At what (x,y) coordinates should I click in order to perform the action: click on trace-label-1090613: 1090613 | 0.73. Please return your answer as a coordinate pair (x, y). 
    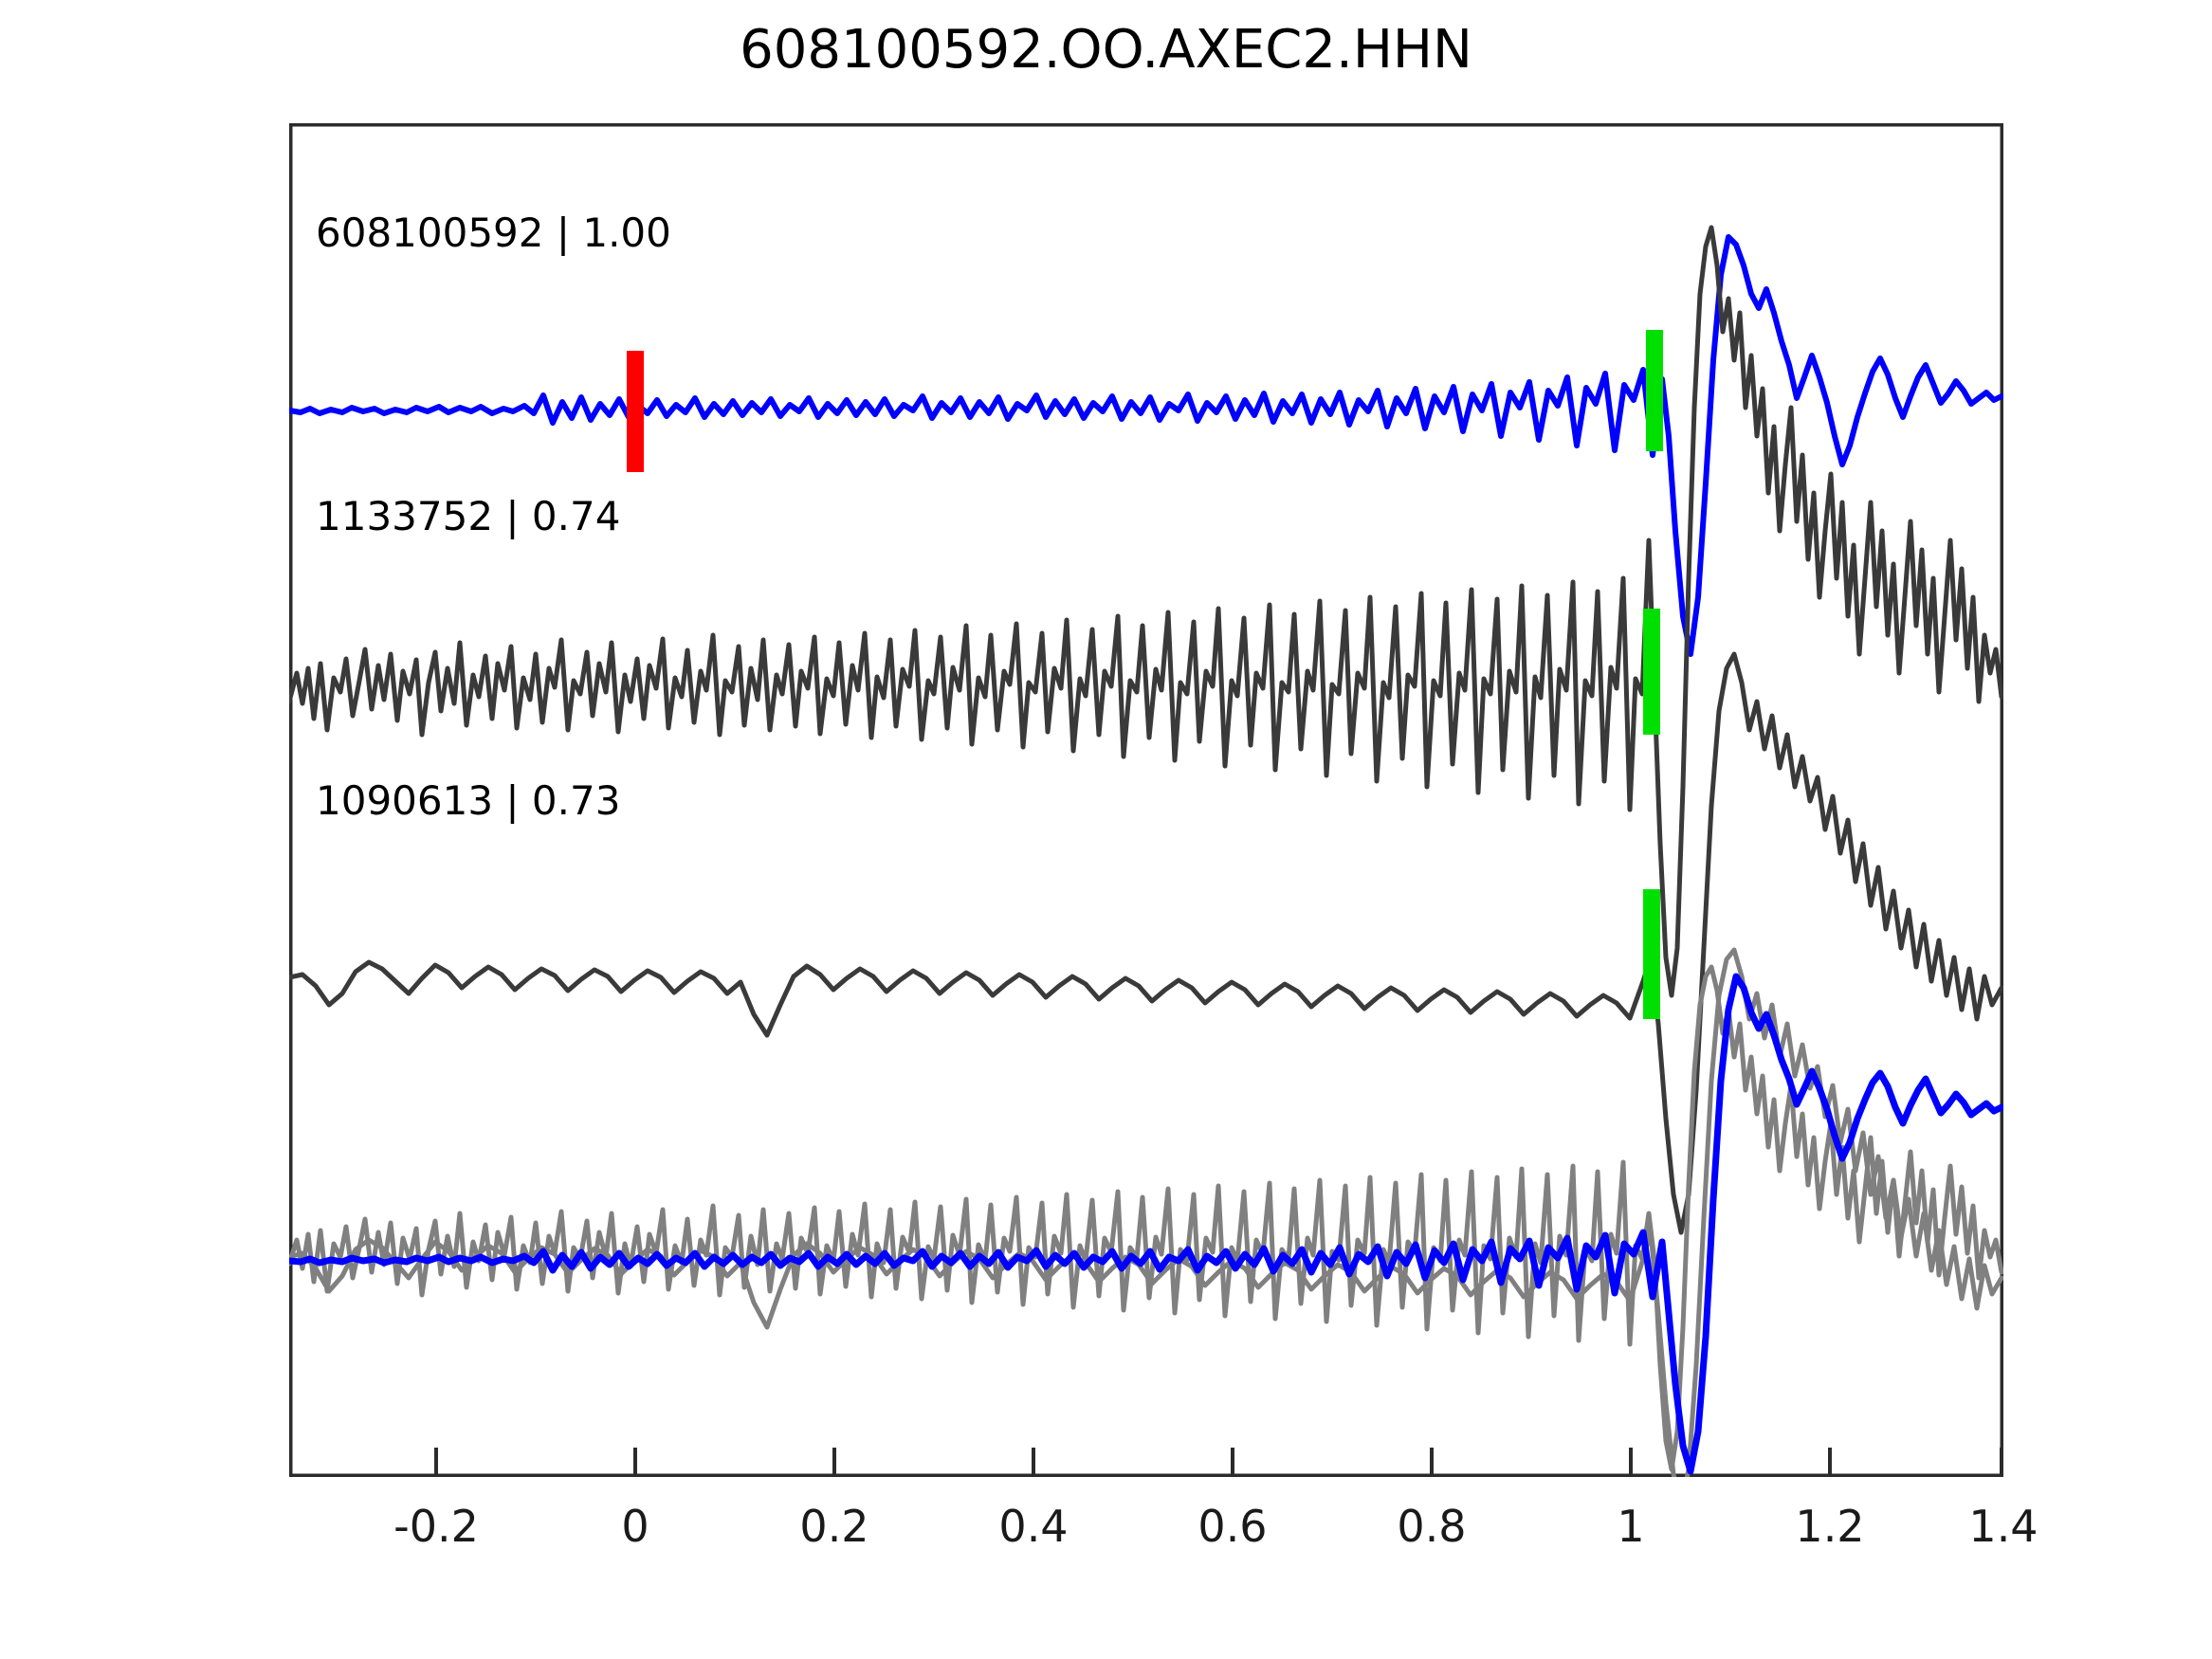
    Looking at the image, I should click on (468, 800).